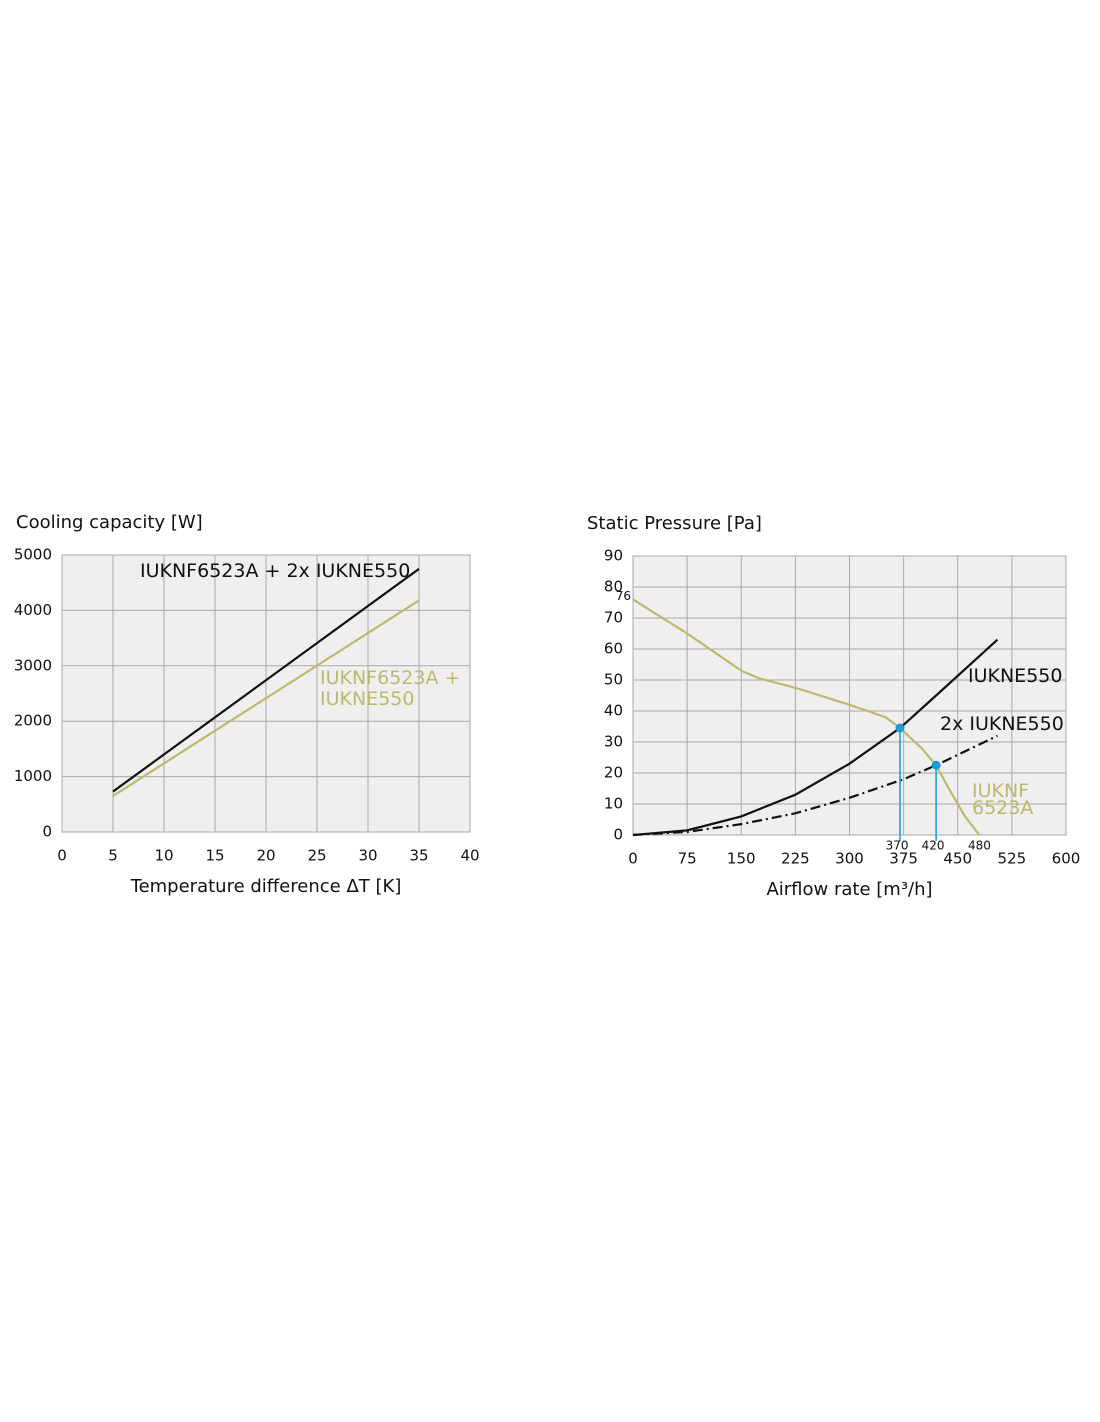 The width and height of the screenshot is (1100, 1422). What do you see at coordinates (418, 856) in the screenshot?
I see `x-tick-label: 35` at bounding box center [418, 856].